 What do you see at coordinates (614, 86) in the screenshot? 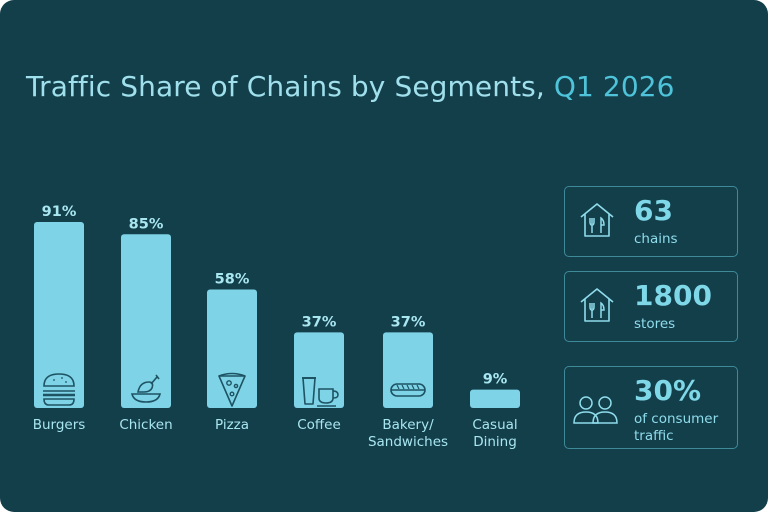
I see `title-highlight: Q1 2026` at bounding box center [614, 86].